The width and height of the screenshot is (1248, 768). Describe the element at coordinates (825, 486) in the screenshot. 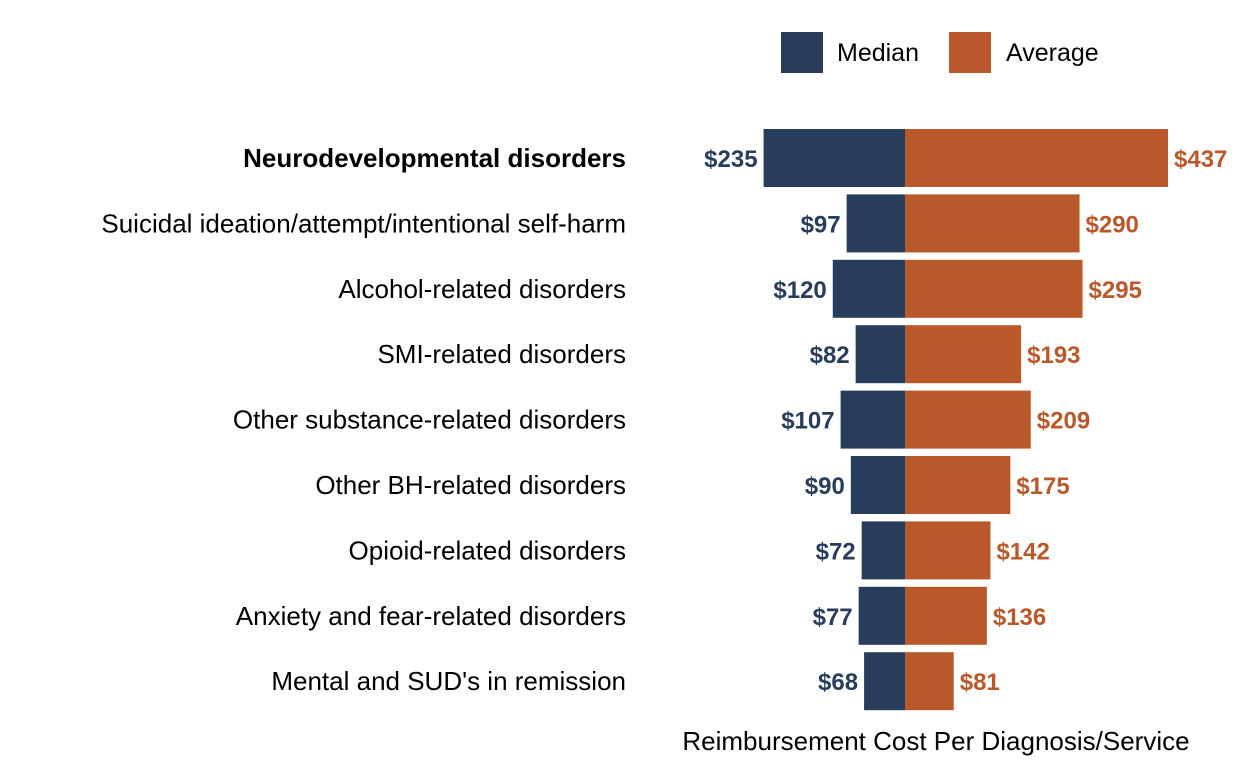

I see `median-value-label-other-bh-related-disorders: $90` at that location.